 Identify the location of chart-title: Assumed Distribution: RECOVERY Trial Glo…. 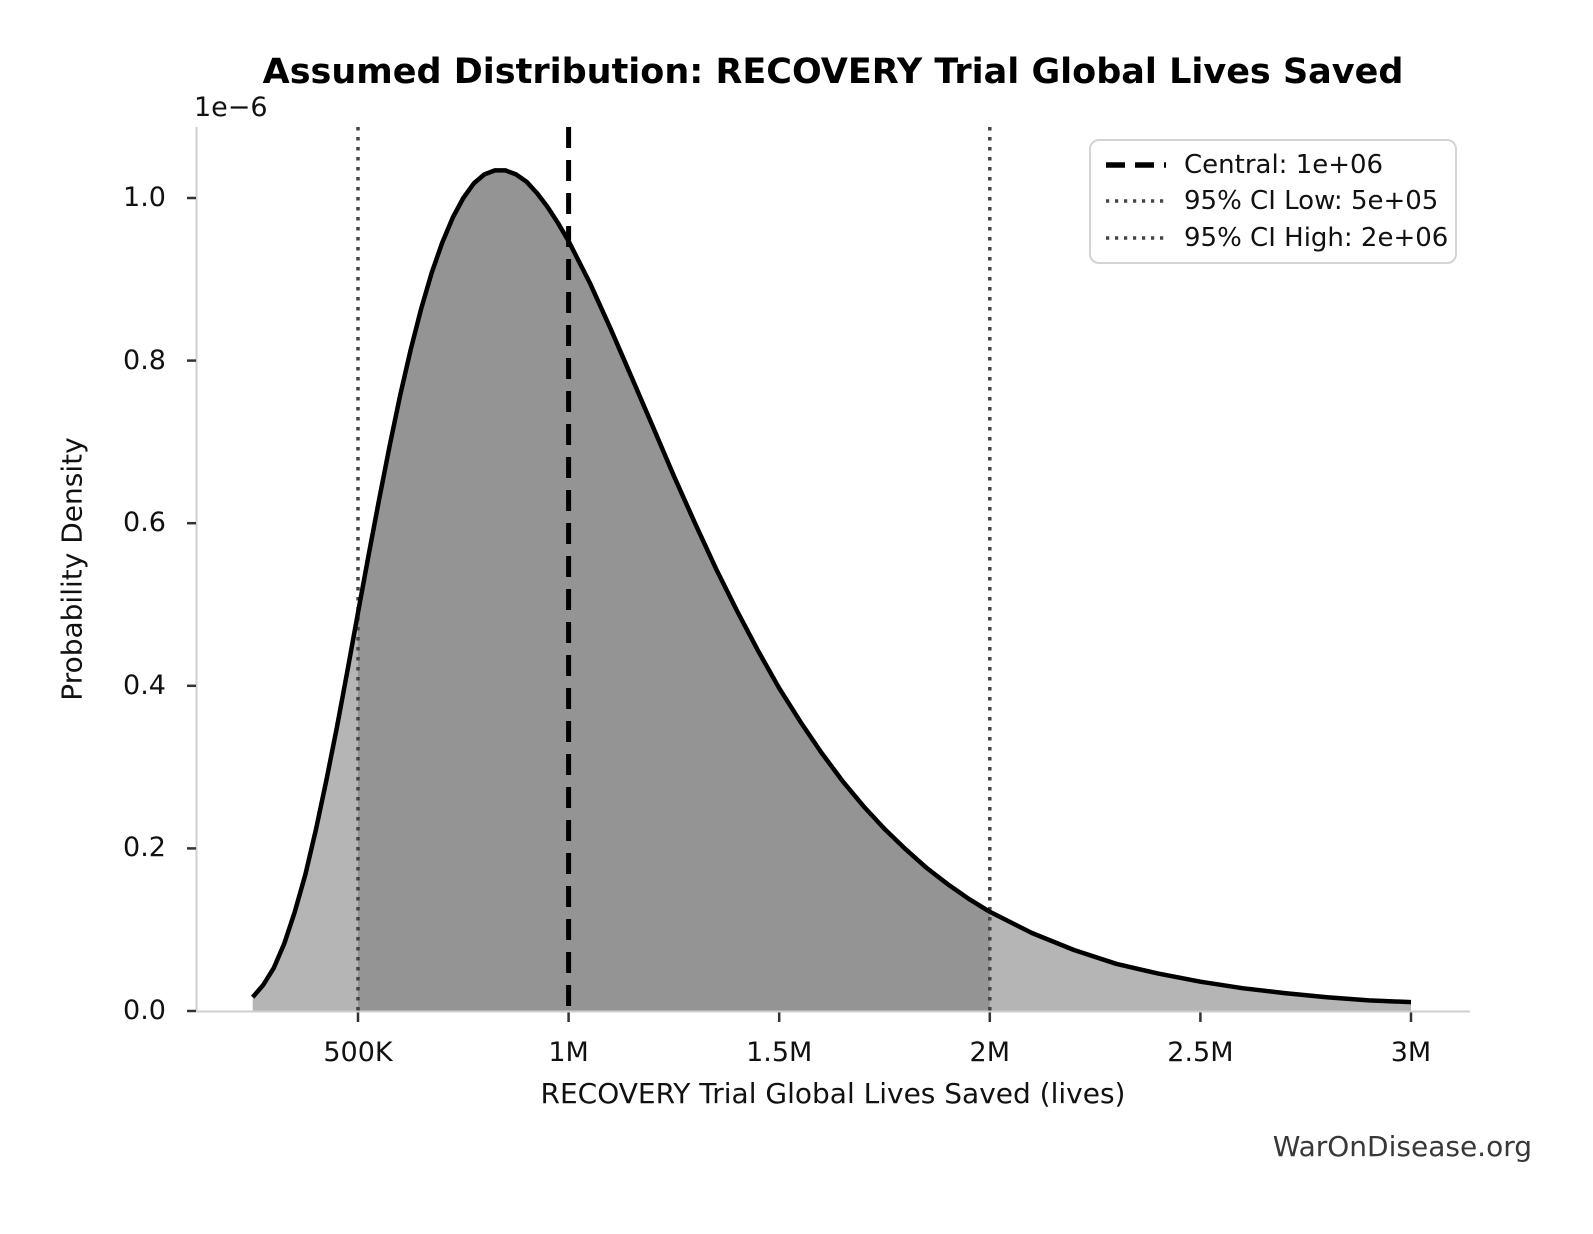
(833, 72).